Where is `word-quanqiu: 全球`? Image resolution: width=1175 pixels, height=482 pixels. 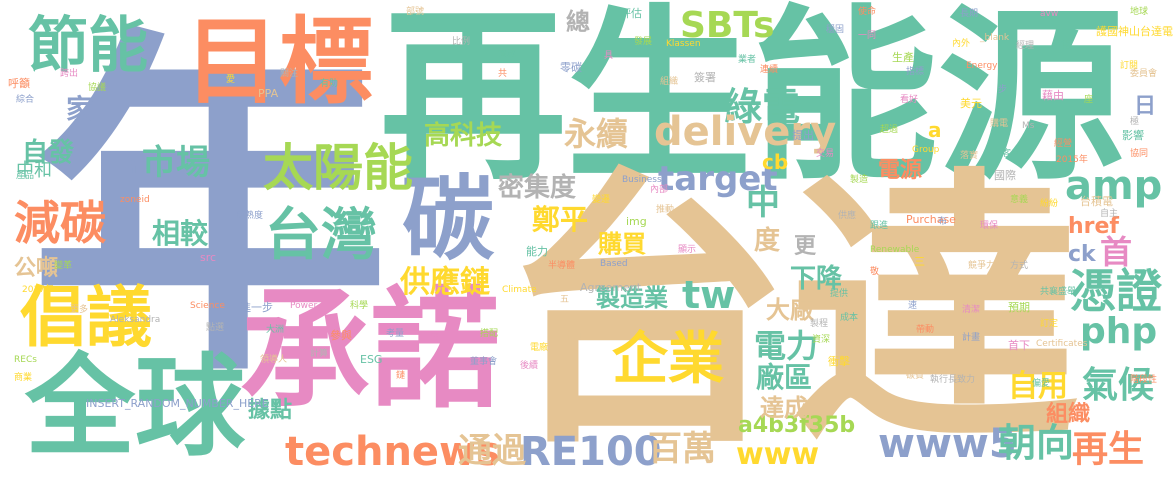 word-quanqiu: 全球 is located at coordinates (135, 407).